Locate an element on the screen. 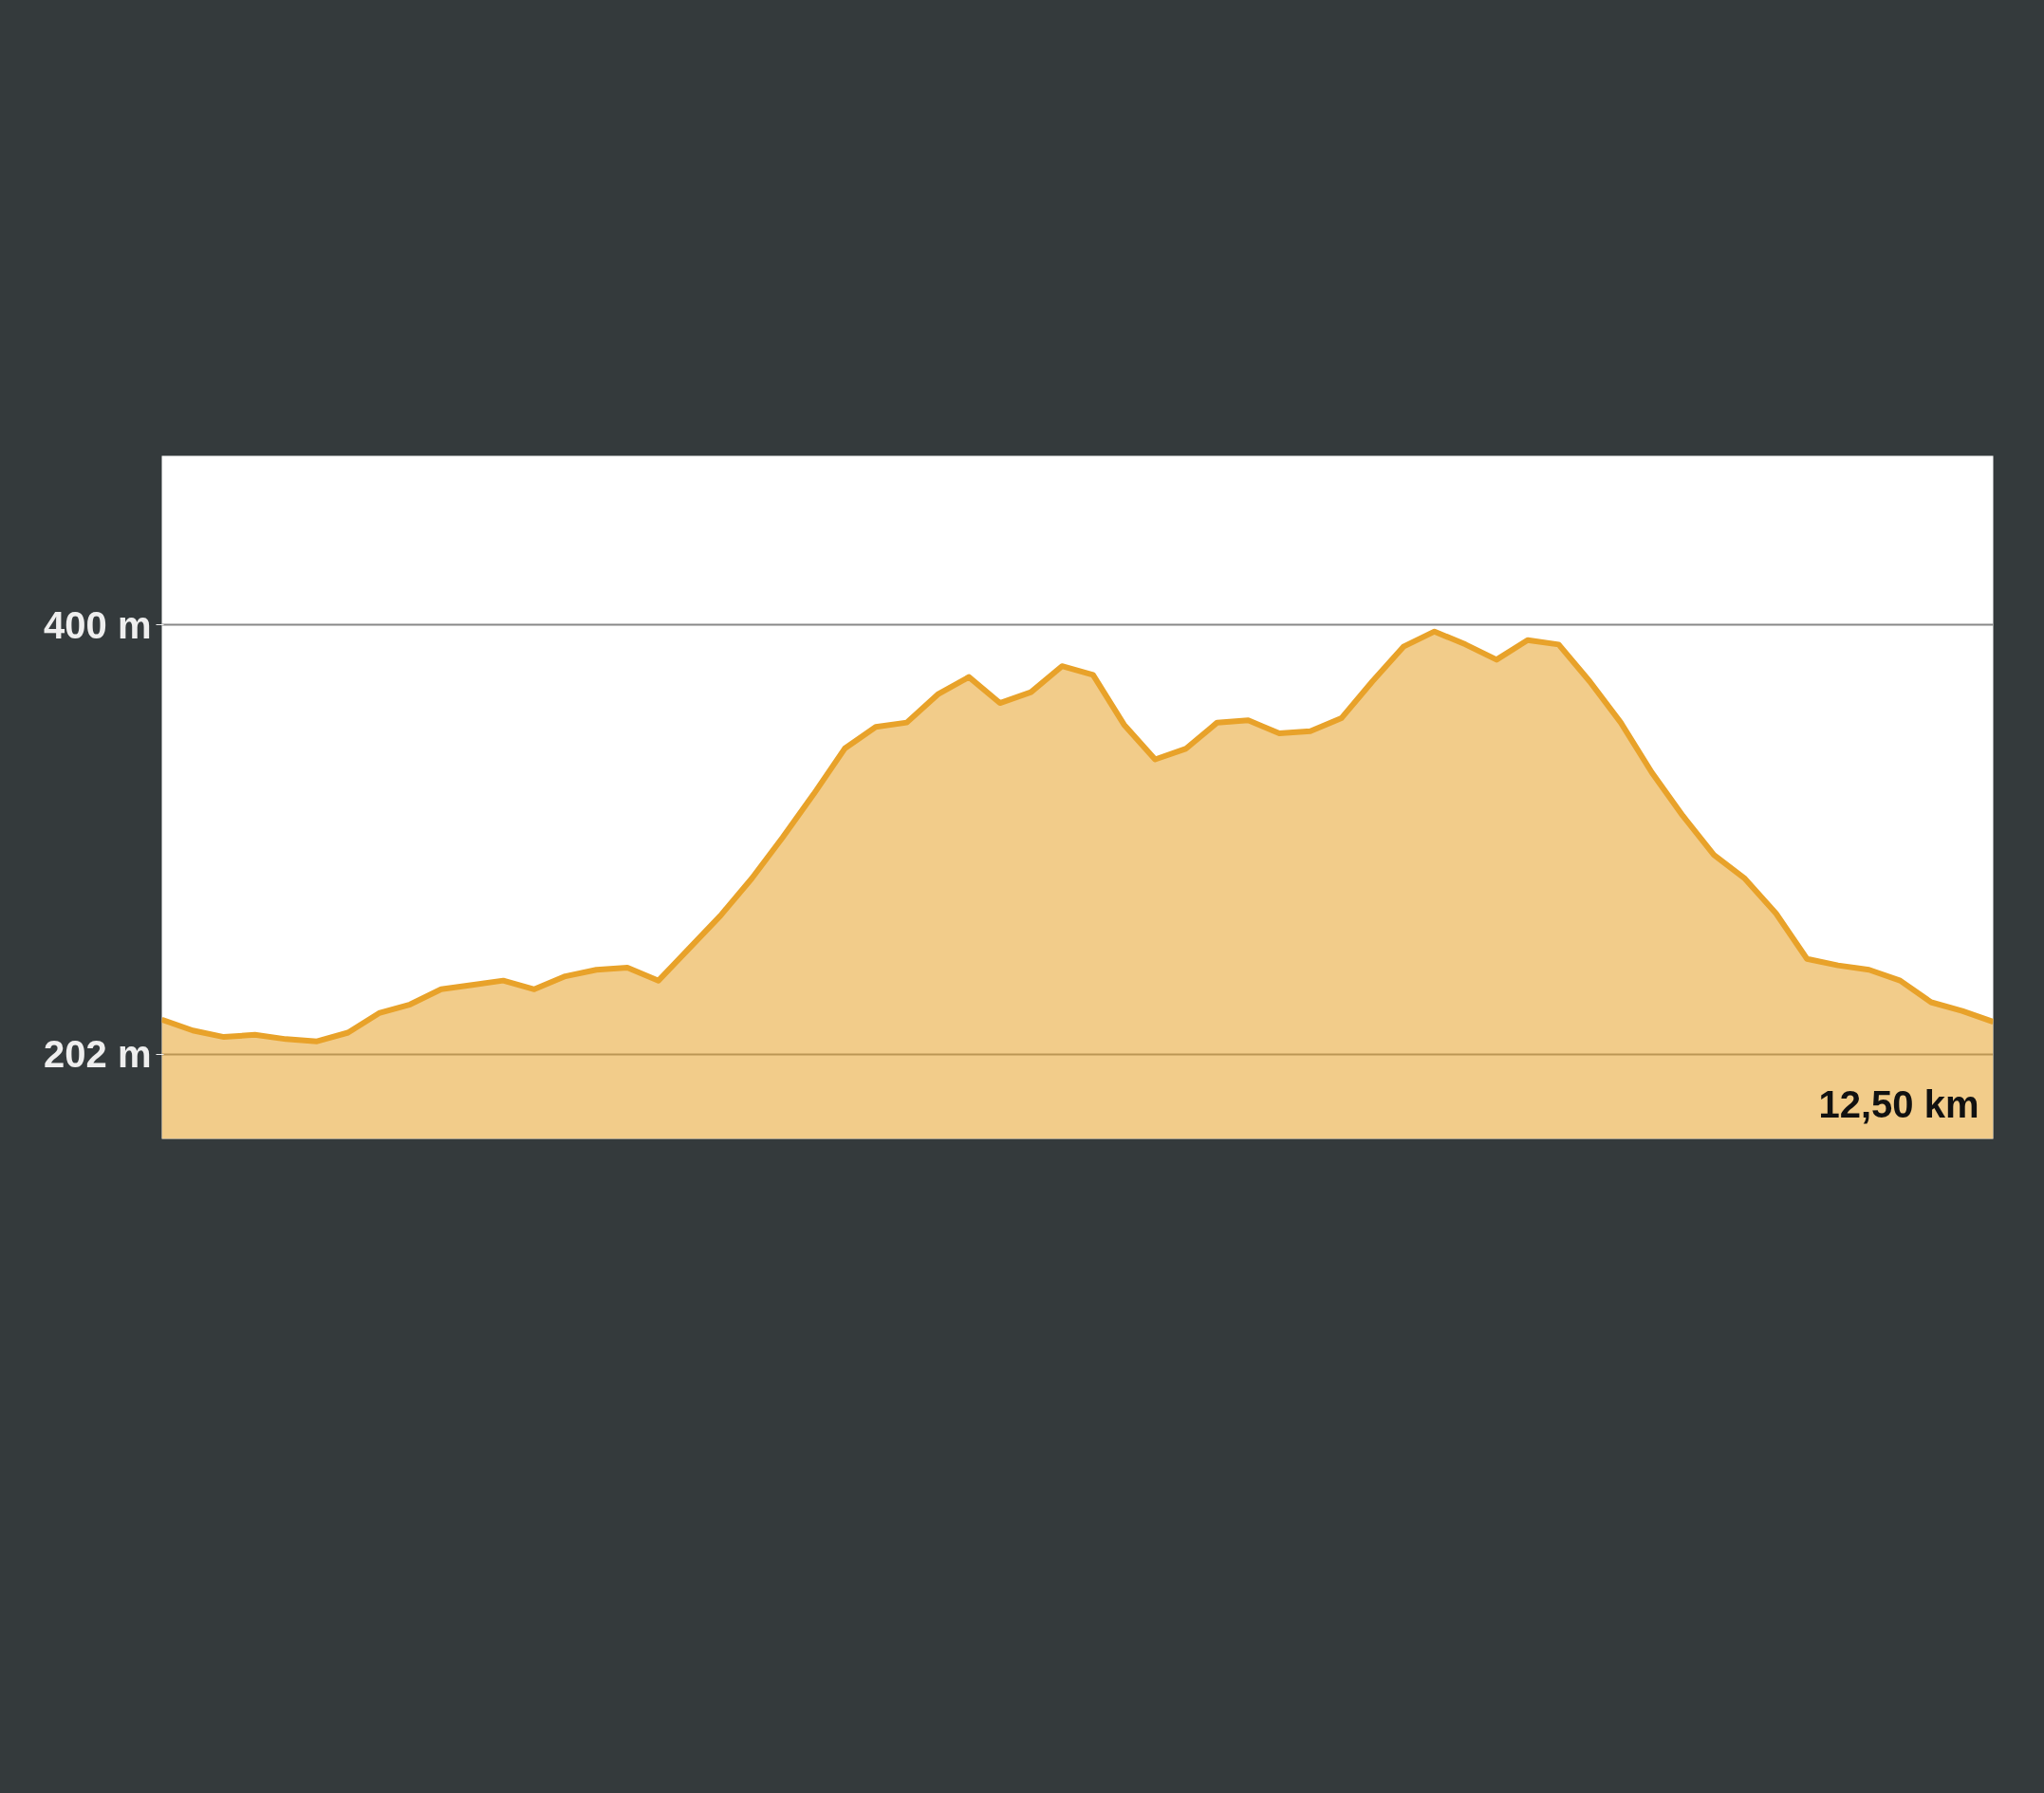 The image size is (2044, 1793). y-tick-label: 202 m is located at coordinates (98, 1054).